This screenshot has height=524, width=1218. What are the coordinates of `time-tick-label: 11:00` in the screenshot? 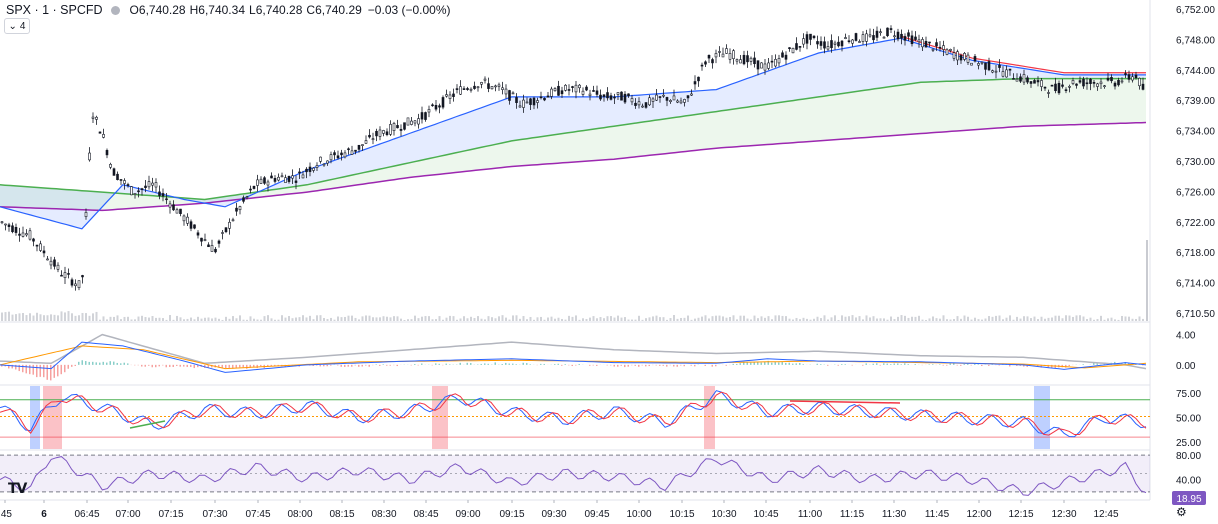 It's located at (810, 514).